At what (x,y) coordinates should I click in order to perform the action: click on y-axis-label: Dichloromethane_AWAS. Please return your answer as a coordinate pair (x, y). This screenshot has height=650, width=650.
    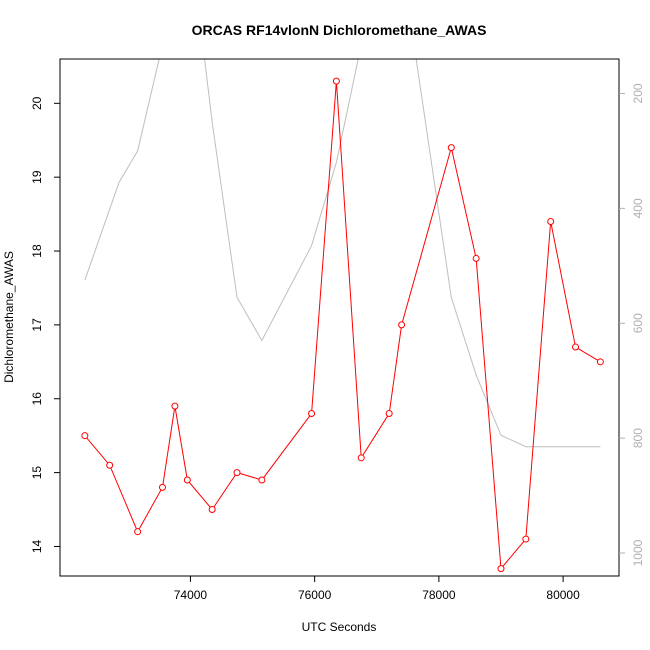
    Looking at the image, I should click on (9, 317).